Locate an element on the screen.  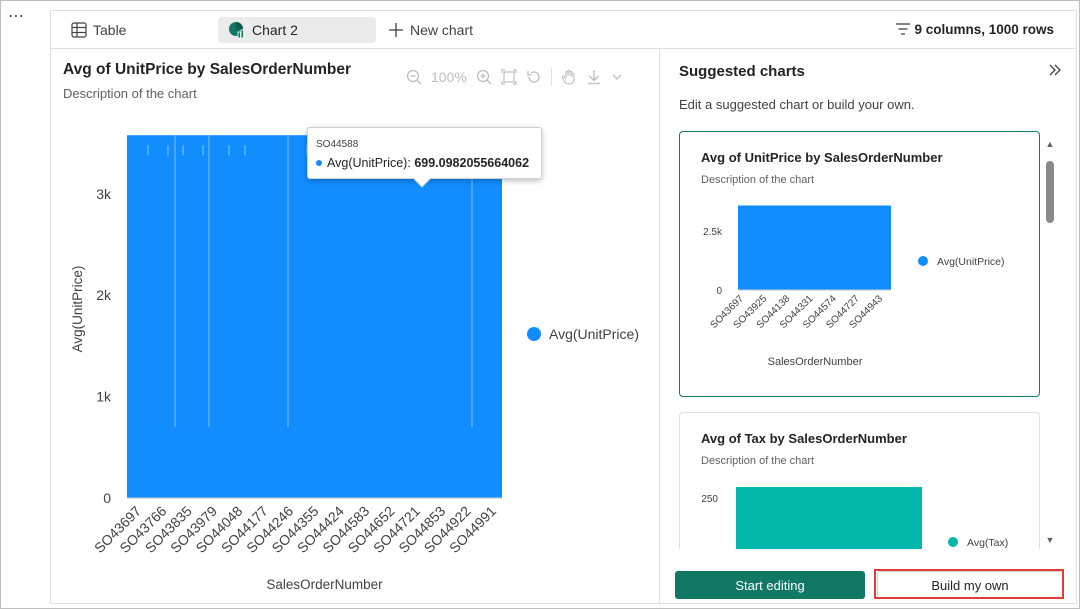
tab-new-chart: New chart is located at coordinates (430, 30).